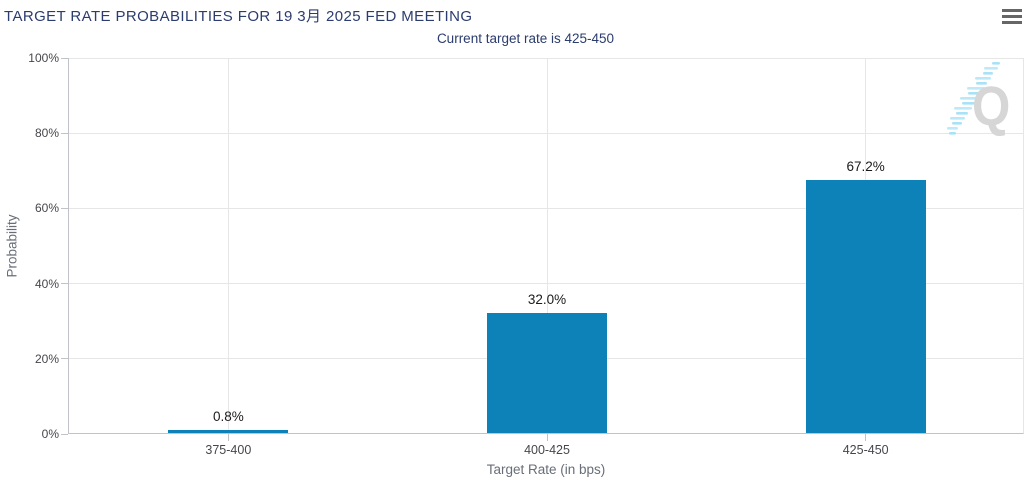 The image size is (1029, 484). Describe the element at coordinates (46, 283) in the screenshot. I see `y-tick-label: 40%` at that location.